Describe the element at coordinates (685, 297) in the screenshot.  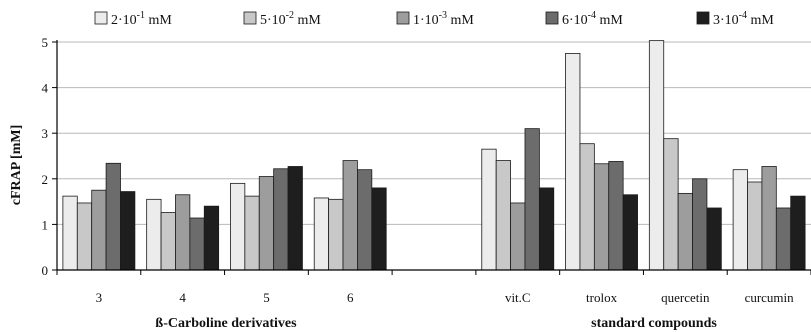
I see `x-tick-label: quercetin` at that location.